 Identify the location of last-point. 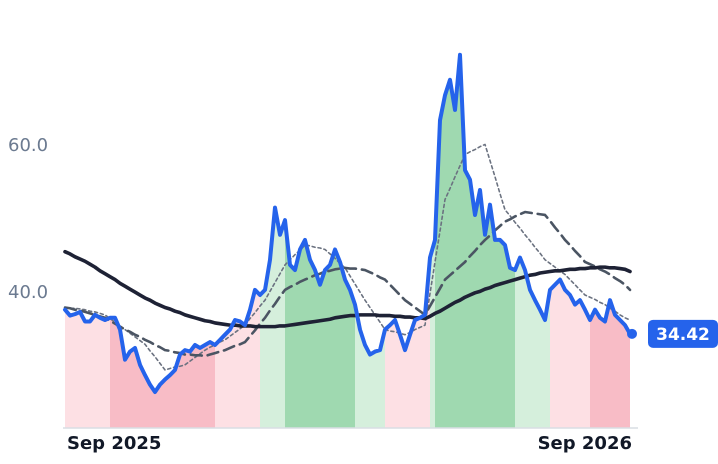
(632, 333).